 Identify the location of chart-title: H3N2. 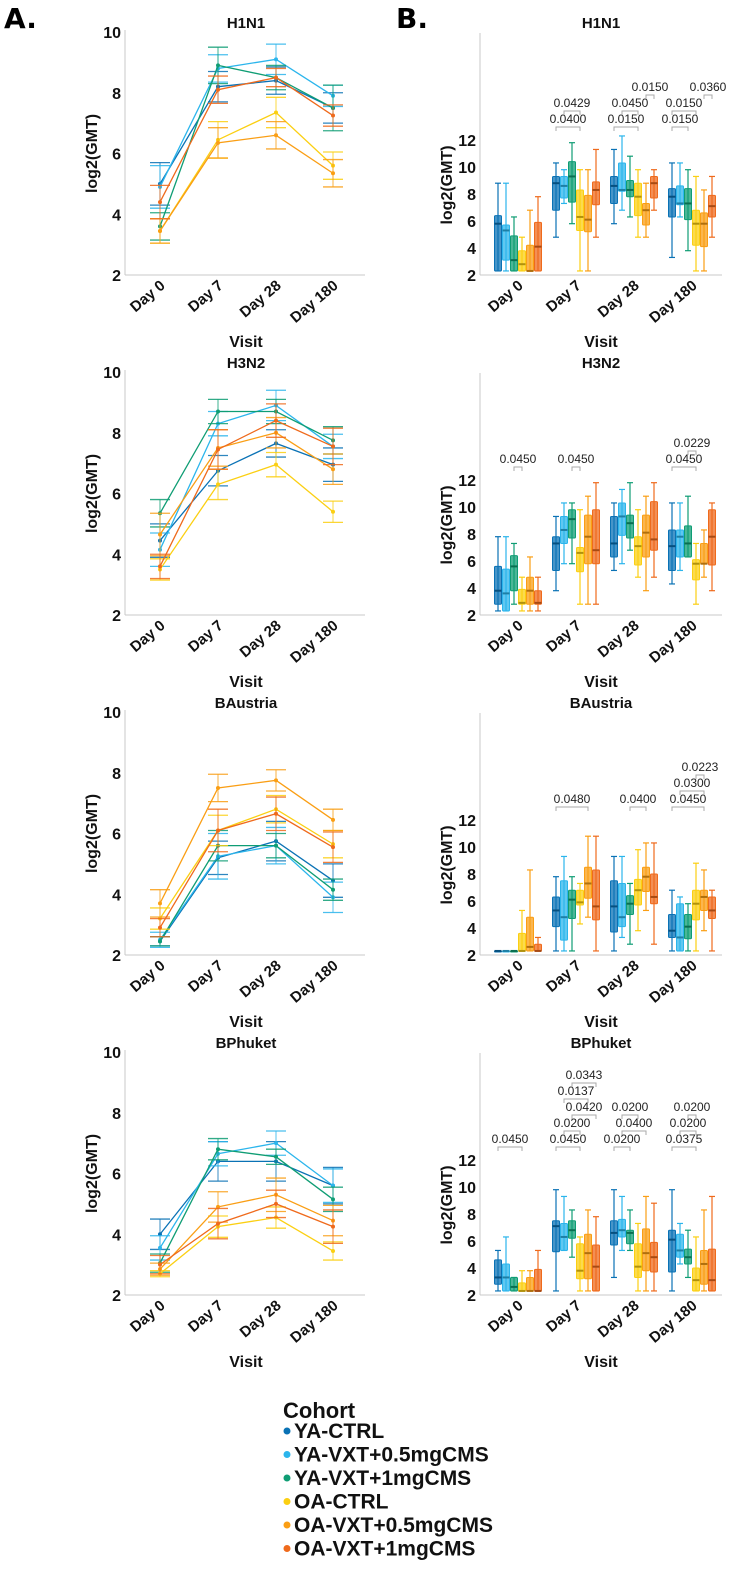
(601, 363).